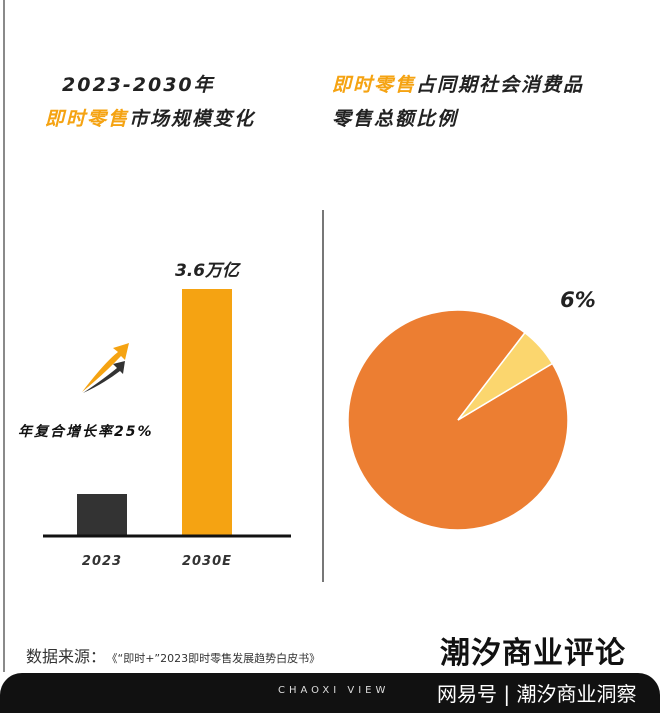  I want to click on right-title-line2: 零售总额比例, so click(395, 119).